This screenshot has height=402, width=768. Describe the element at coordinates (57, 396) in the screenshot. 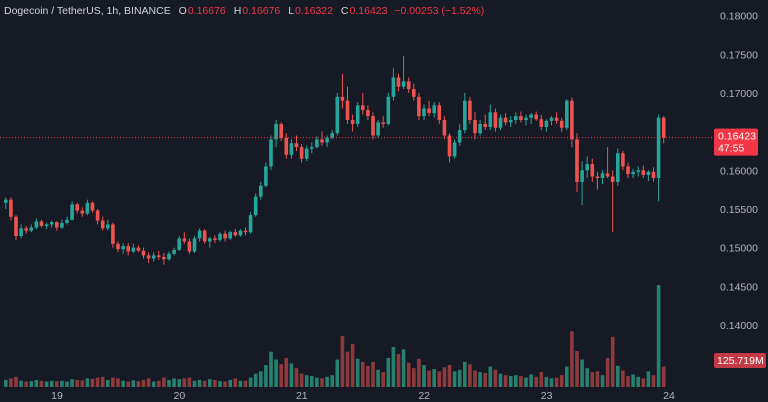

I see `x-tick-label: 19` at that location.